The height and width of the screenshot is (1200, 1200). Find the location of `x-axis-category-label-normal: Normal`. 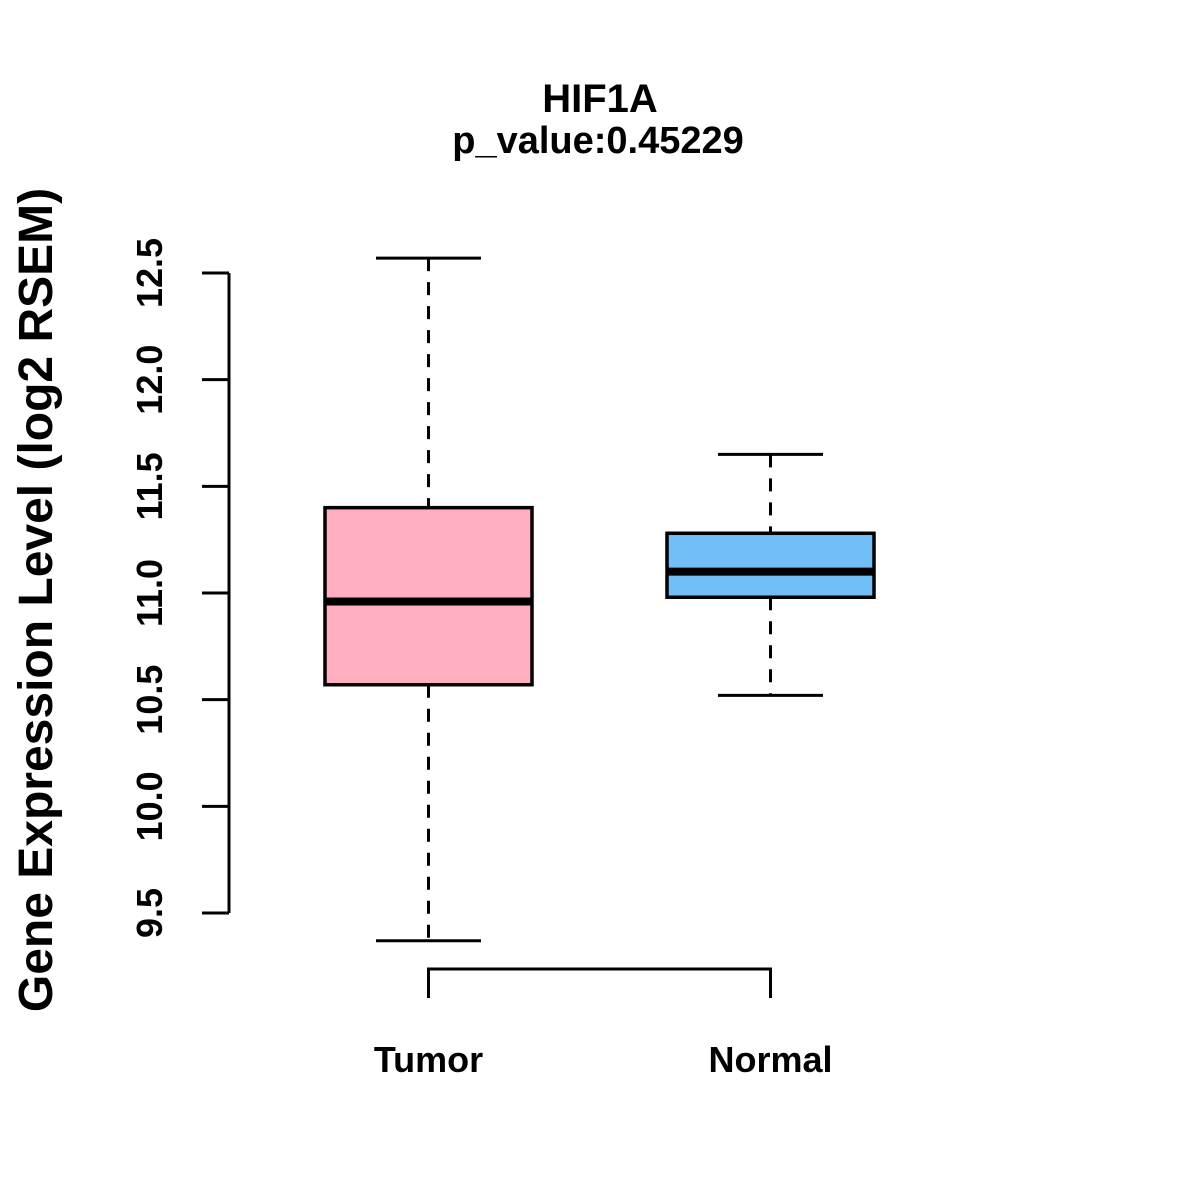

x-axis-category-label-normal: Normal is located at coordinates (770, 1059).